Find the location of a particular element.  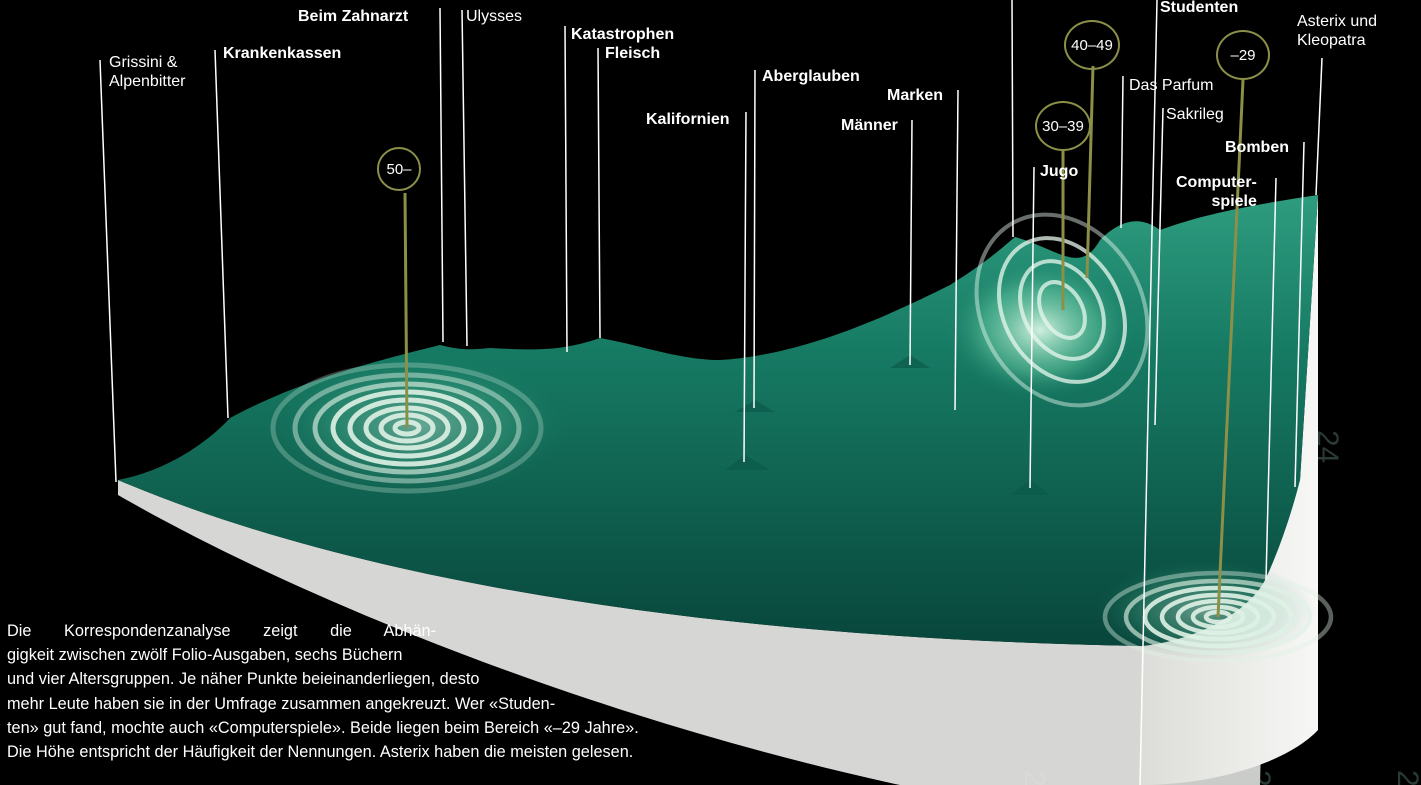

label-krankenkassen: Krankenkassen is located at coordinates (282, 53).